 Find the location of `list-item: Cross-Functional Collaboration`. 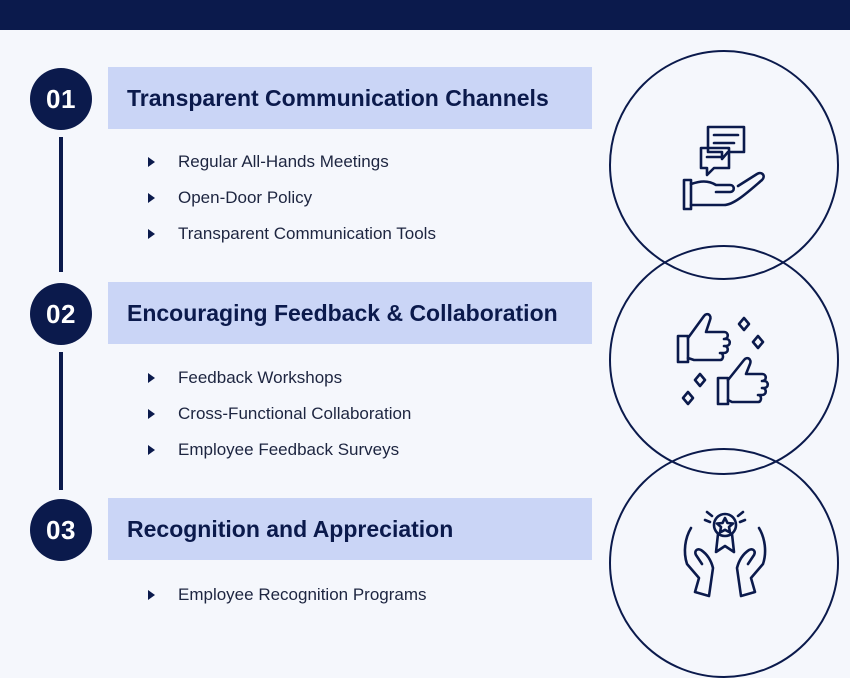

list-item: Cross-Functional Collaboration is located at coordinates (279, 414).